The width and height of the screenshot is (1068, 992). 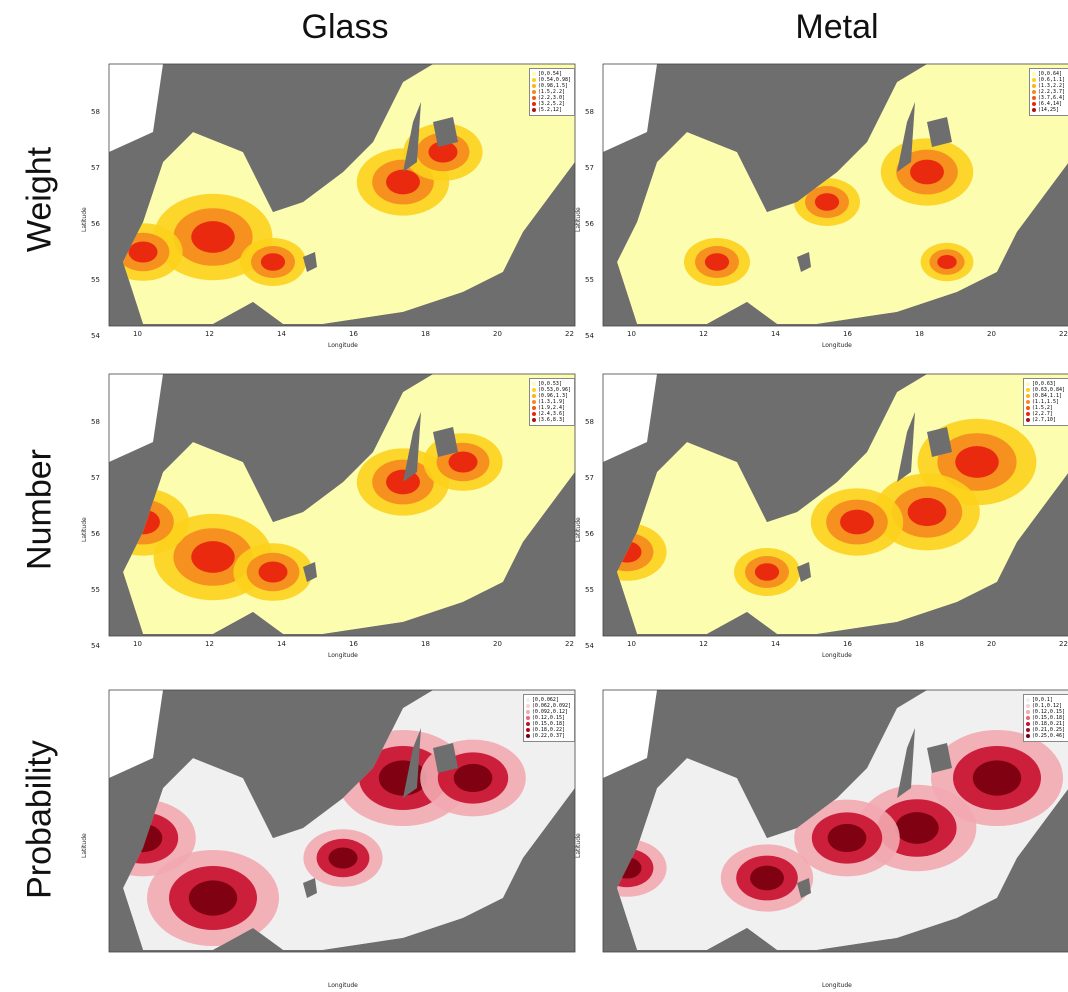 I want to click on legend-item: (0.1,0.12], so click(x=1045, y=706).